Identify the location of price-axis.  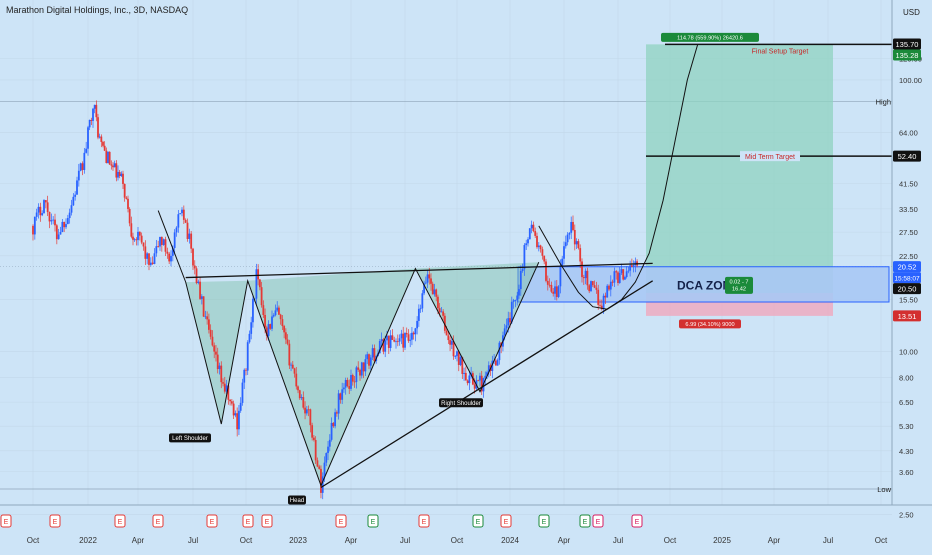
(912, 252).